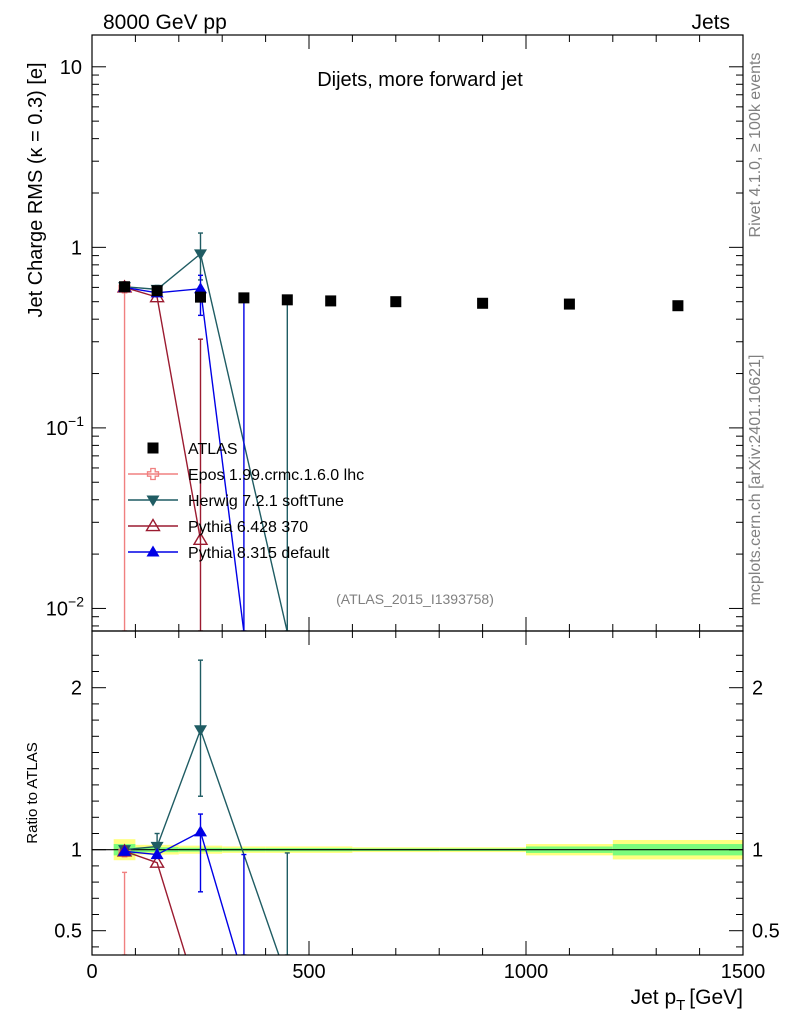 The width and height of the screenshot is (786, 1024). What do you see at coordinates (259, 553) in the screenshot?
I see `legend-label: Pythia 8.315 default` at bounding box center [259, 553].